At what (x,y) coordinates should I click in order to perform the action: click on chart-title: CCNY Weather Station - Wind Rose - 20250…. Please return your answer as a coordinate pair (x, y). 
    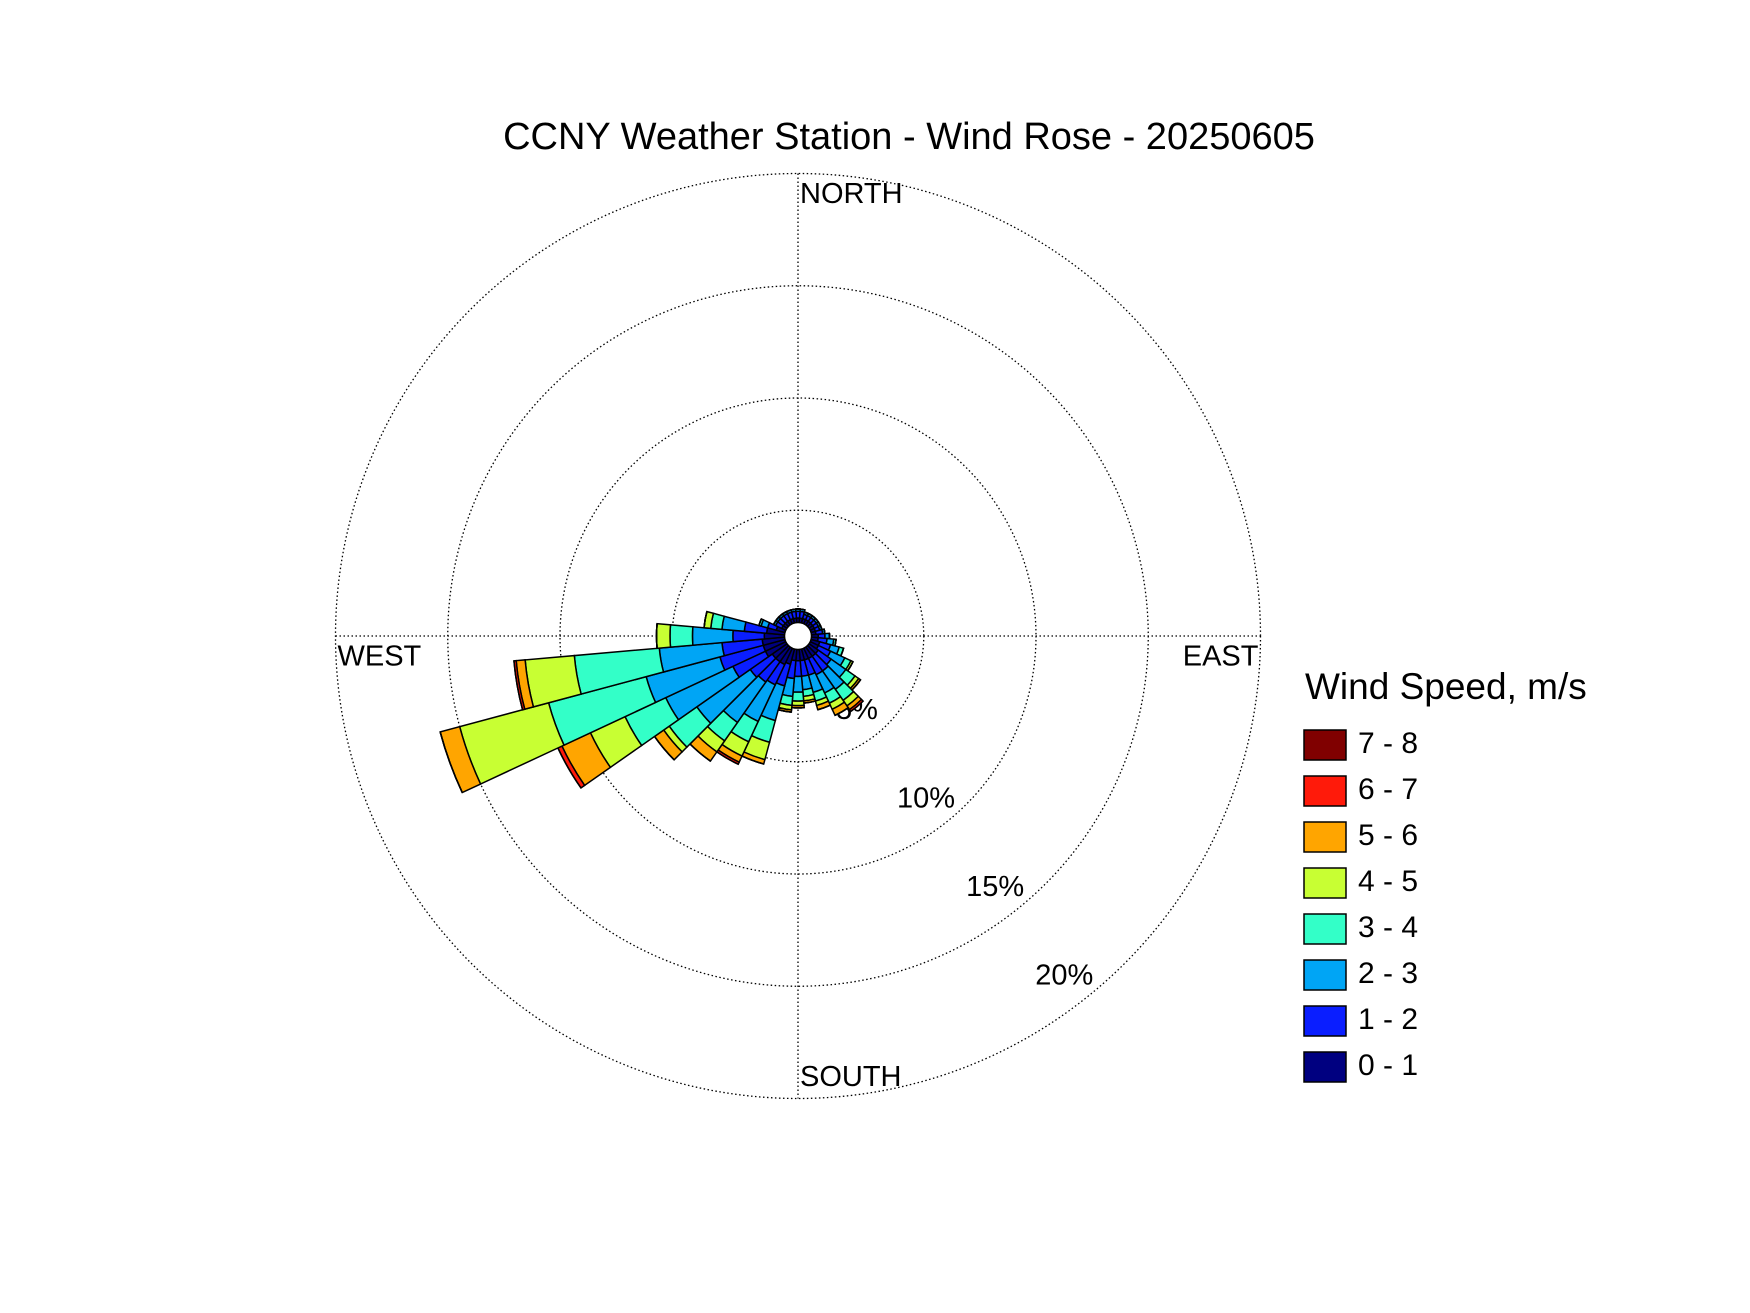
    Looking at the image, I should click on (909, 137).